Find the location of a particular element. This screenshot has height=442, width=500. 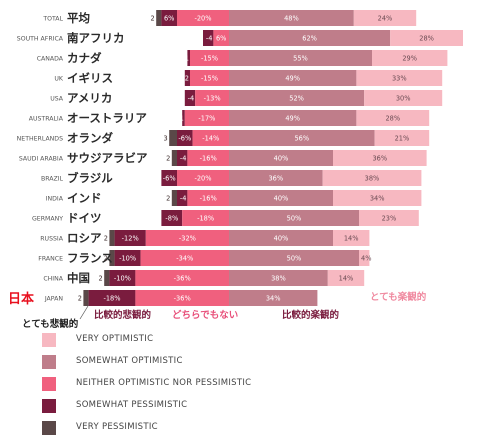

category-label-en: SAUDI ARABIA is located at coordinates (41, 159).